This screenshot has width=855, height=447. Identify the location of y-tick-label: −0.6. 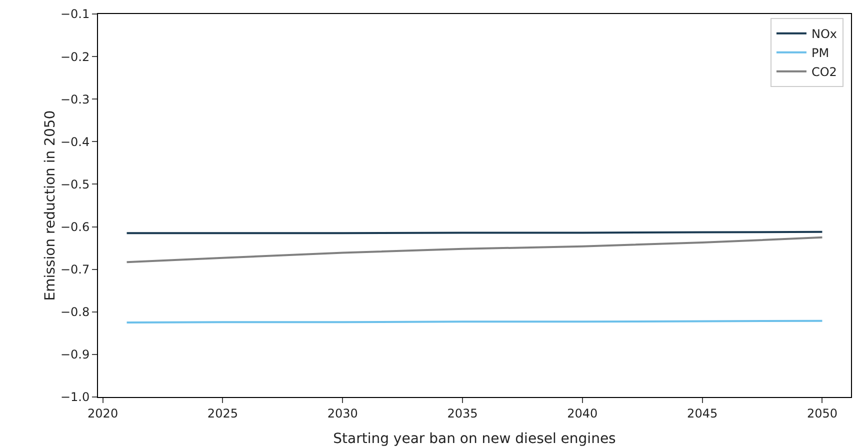
(75, 227).